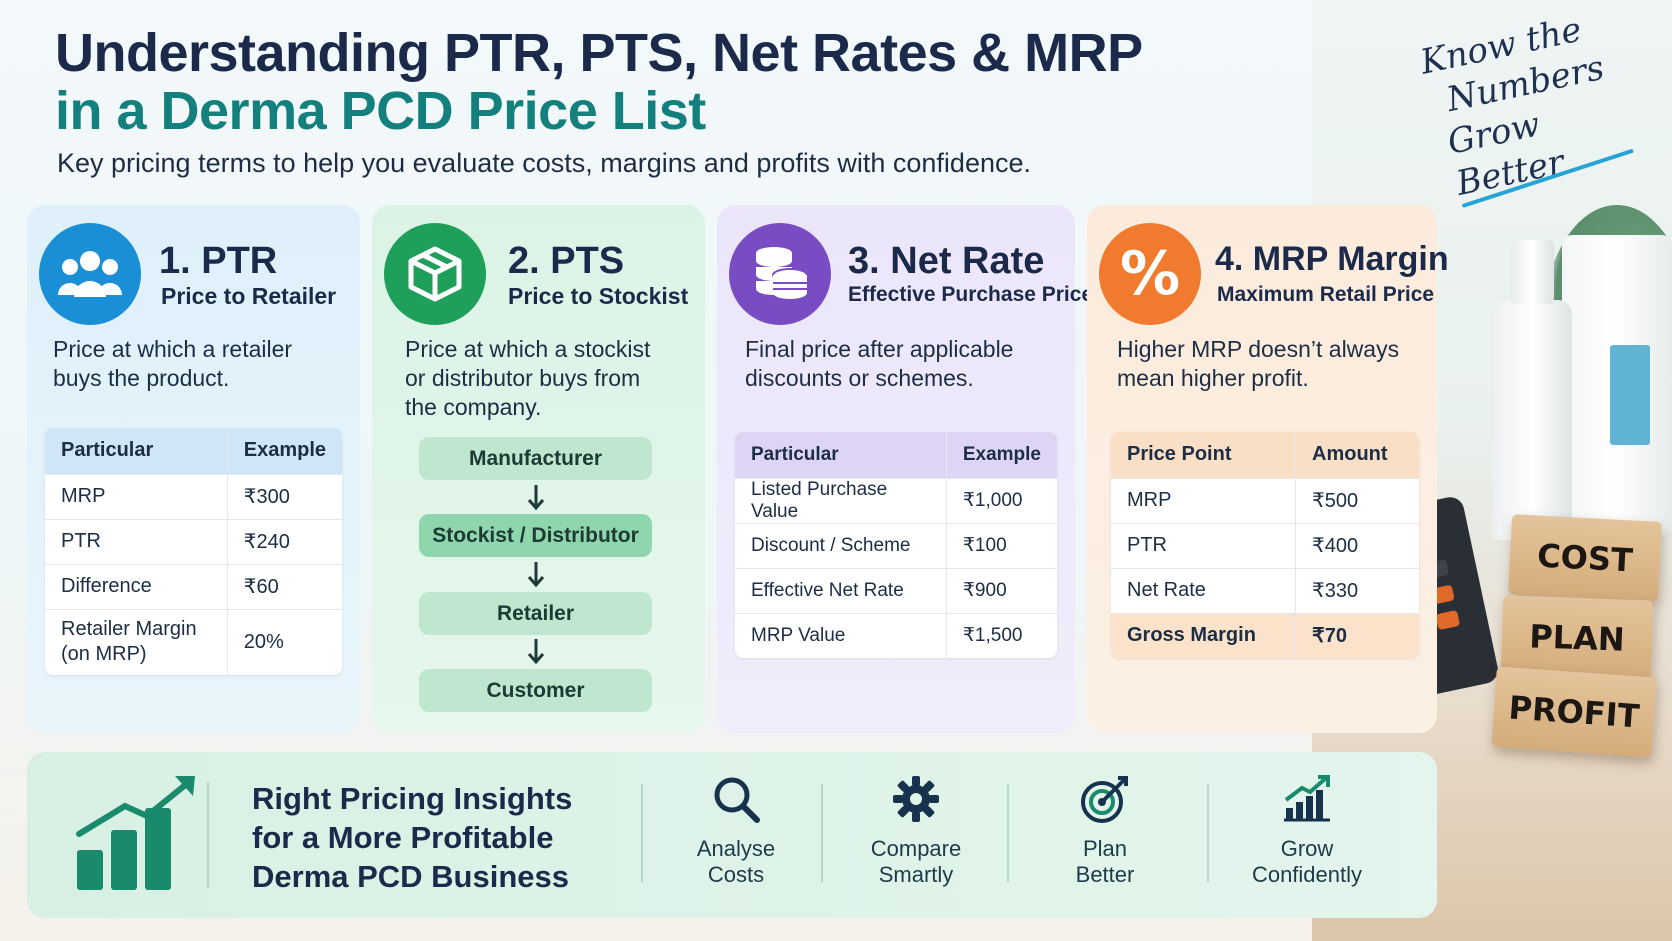  I want to click on gear-icon, so click(916, 799).